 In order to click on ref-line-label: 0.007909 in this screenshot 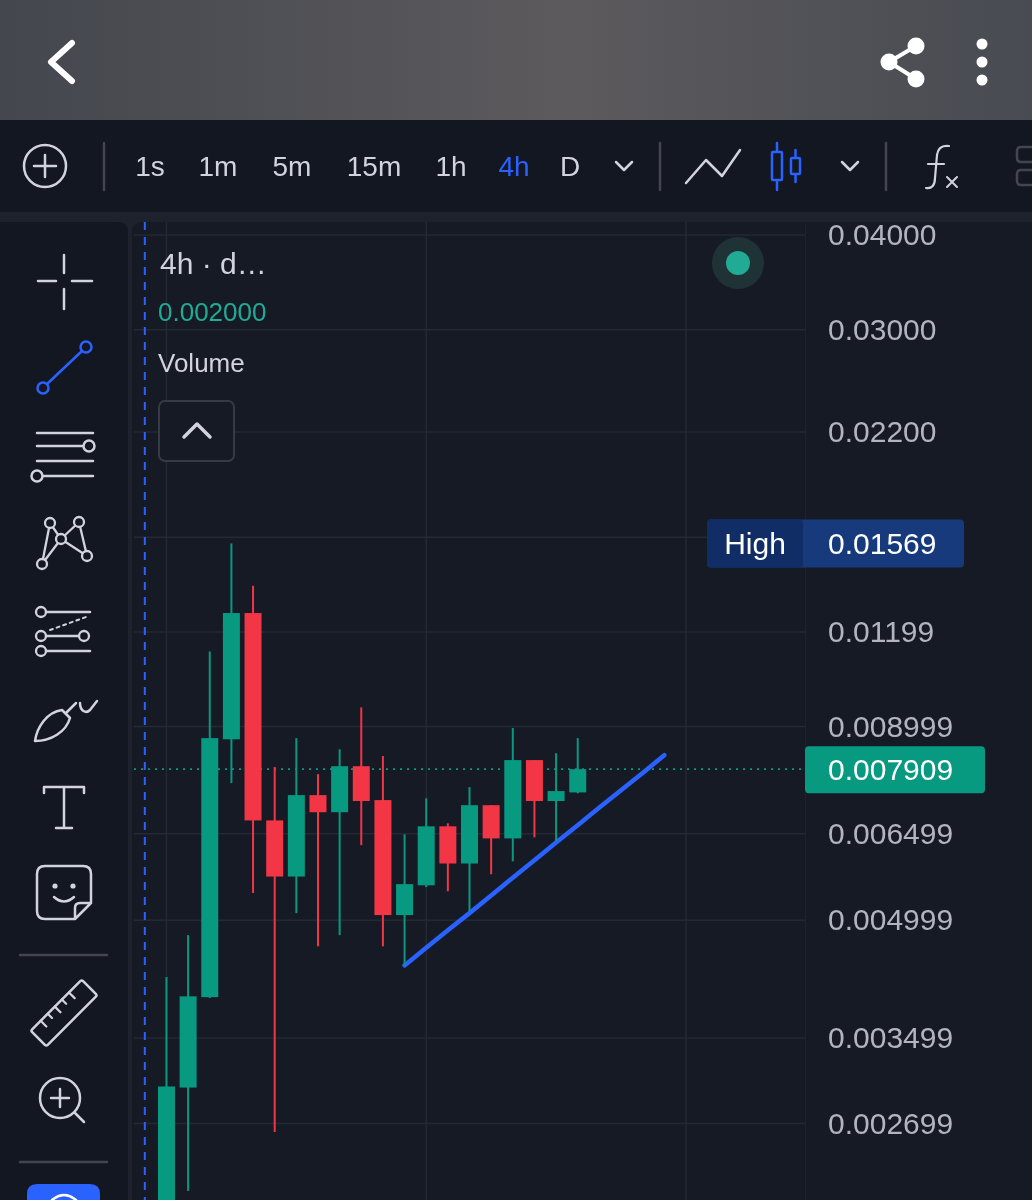, I will do `click(891, 769)`.